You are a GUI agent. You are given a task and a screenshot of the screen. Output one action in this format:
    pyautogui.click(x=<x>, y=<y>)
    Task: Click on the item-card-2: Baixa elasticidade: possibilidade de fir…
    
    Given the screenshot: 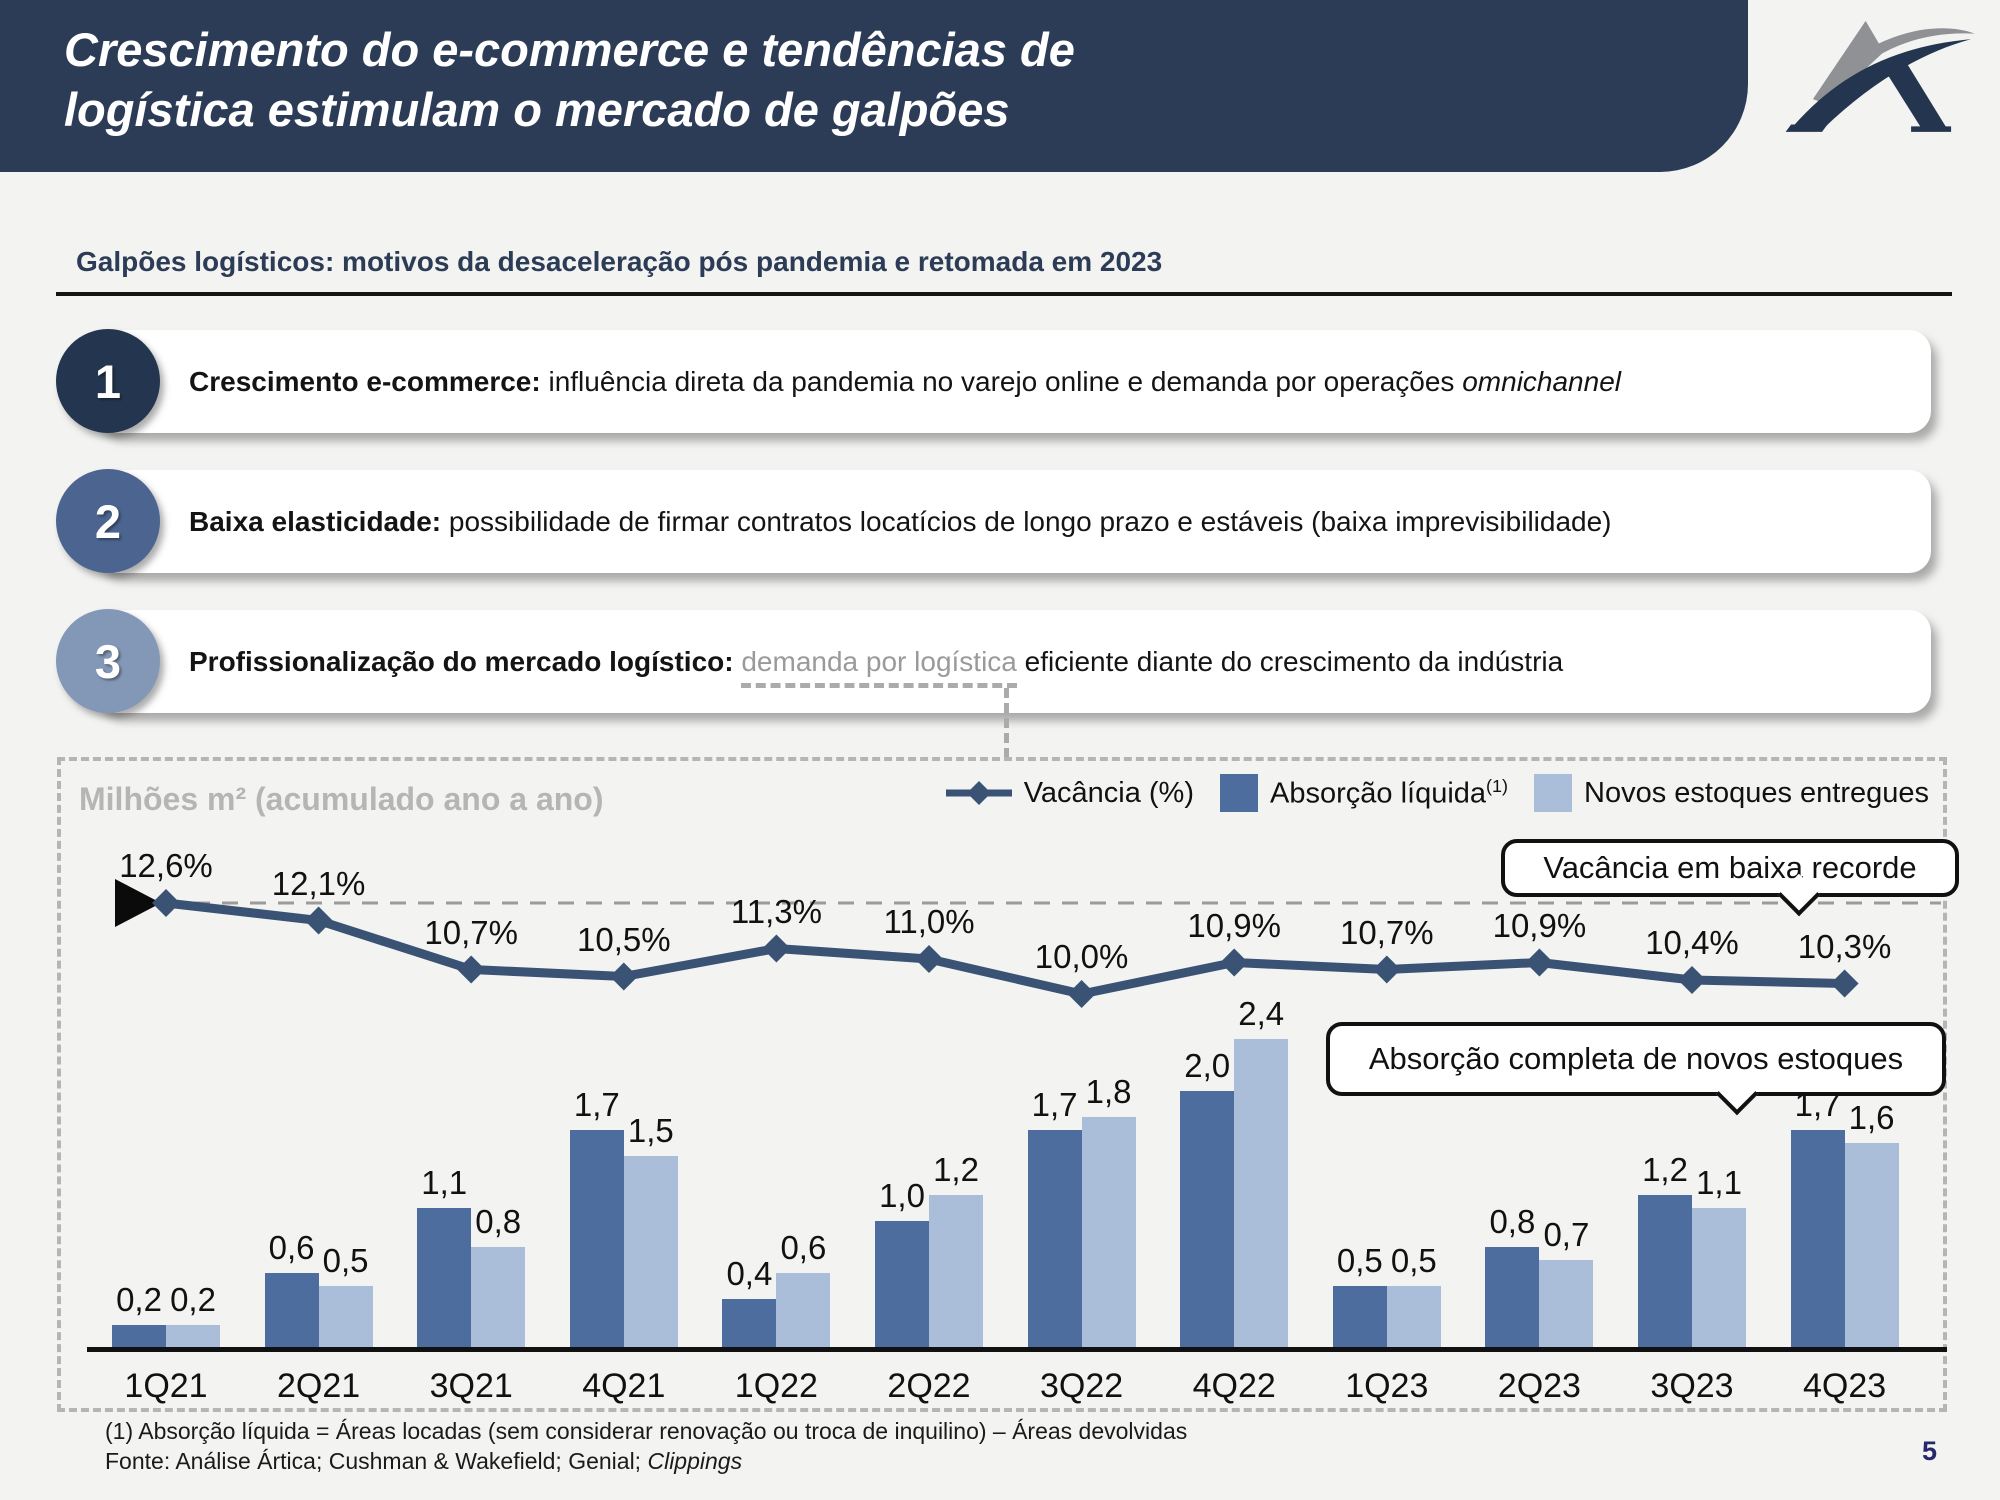 What is the action you would take?
    pyautogui.click(x=1013, y=521)
    